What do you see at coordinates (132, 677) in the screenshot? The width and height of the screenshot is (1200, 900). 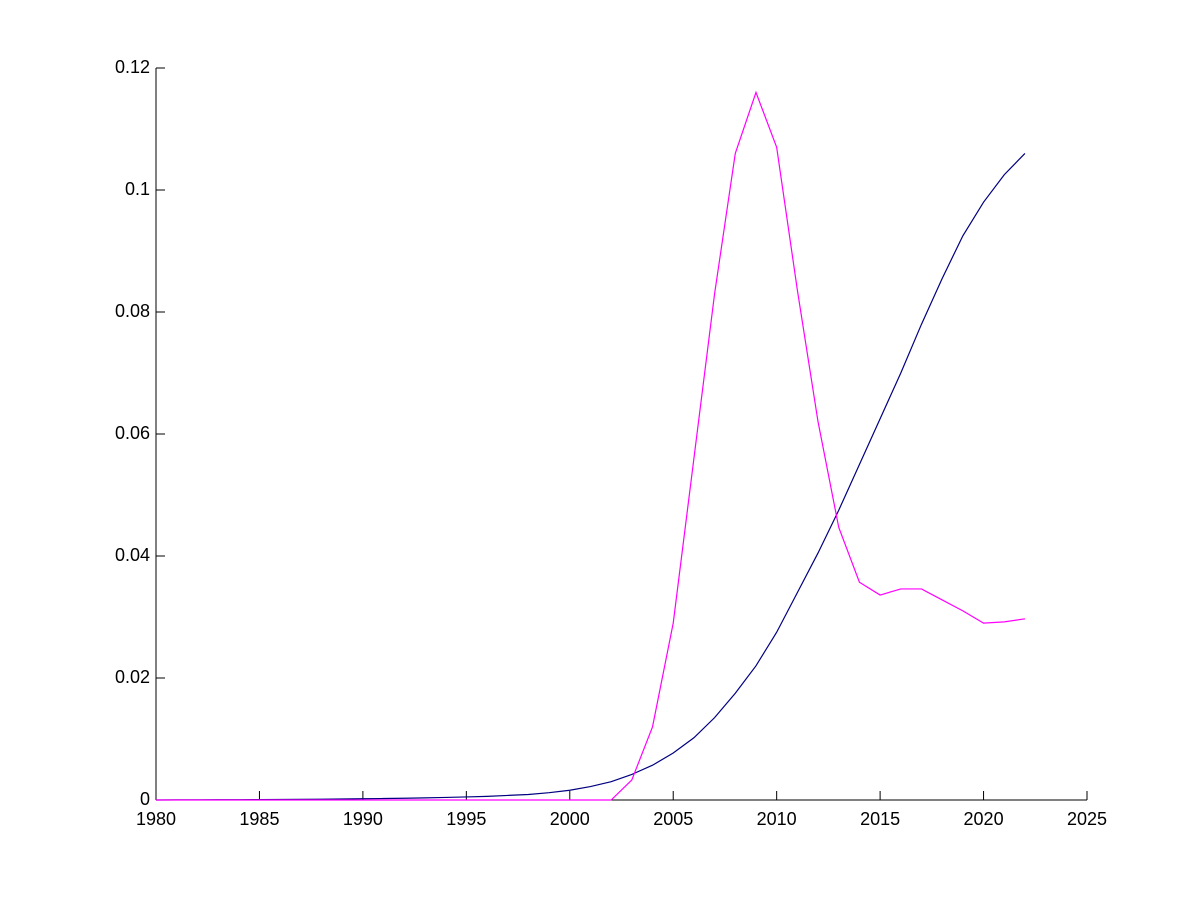 I see `y-tick-label: 0.02` at bounding box center [132, 677].